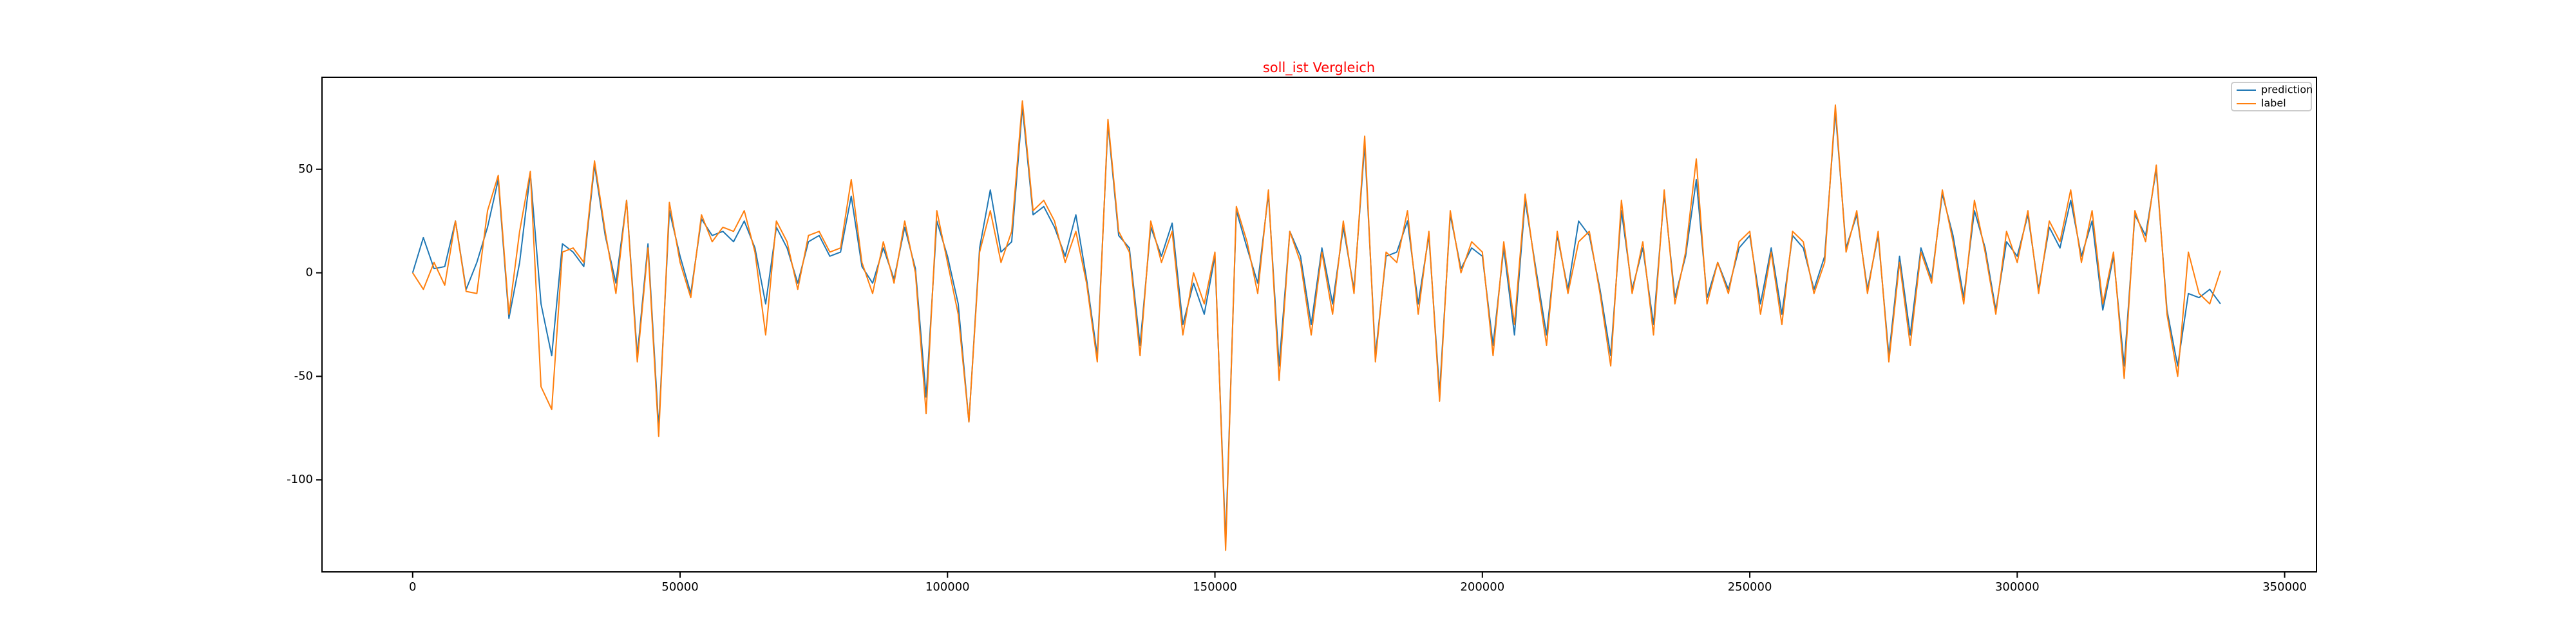 The image size is (2576, 644). What do you see at coordinates (1482, 587) in the screenshot?
I see `x-tick-label: 200000` at bounding box center [1482, 587].